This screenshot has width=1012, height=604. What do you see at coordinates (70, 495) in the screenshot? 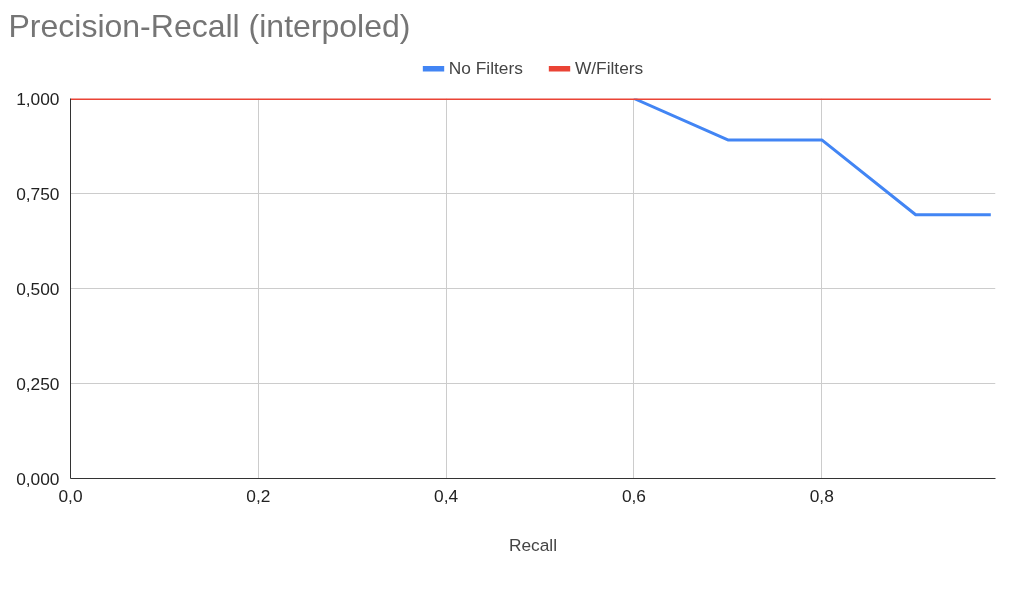
I see `x-tick-label: 0,0` at bounding box center [70, 495].